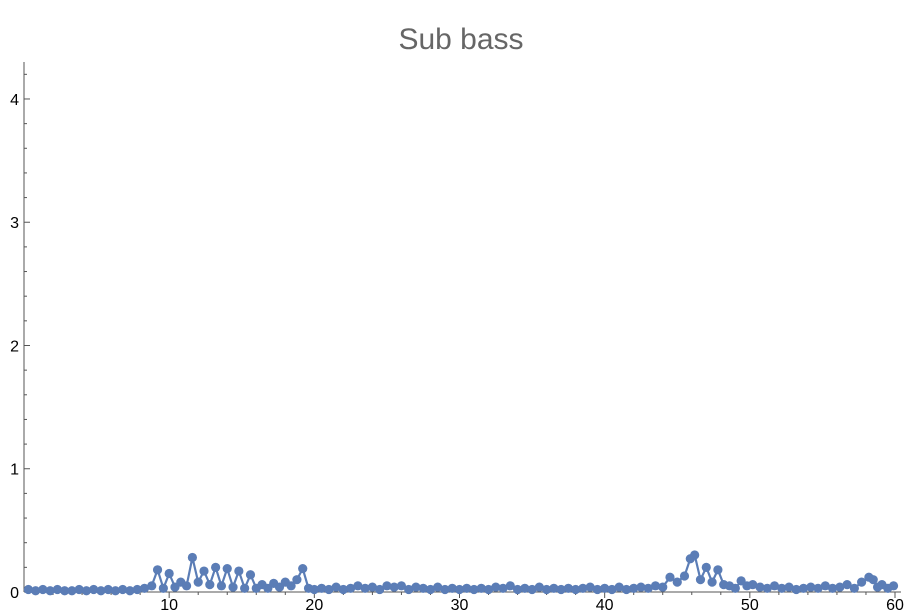  I want to click on x-tick-label: 30, so click(460, 605).